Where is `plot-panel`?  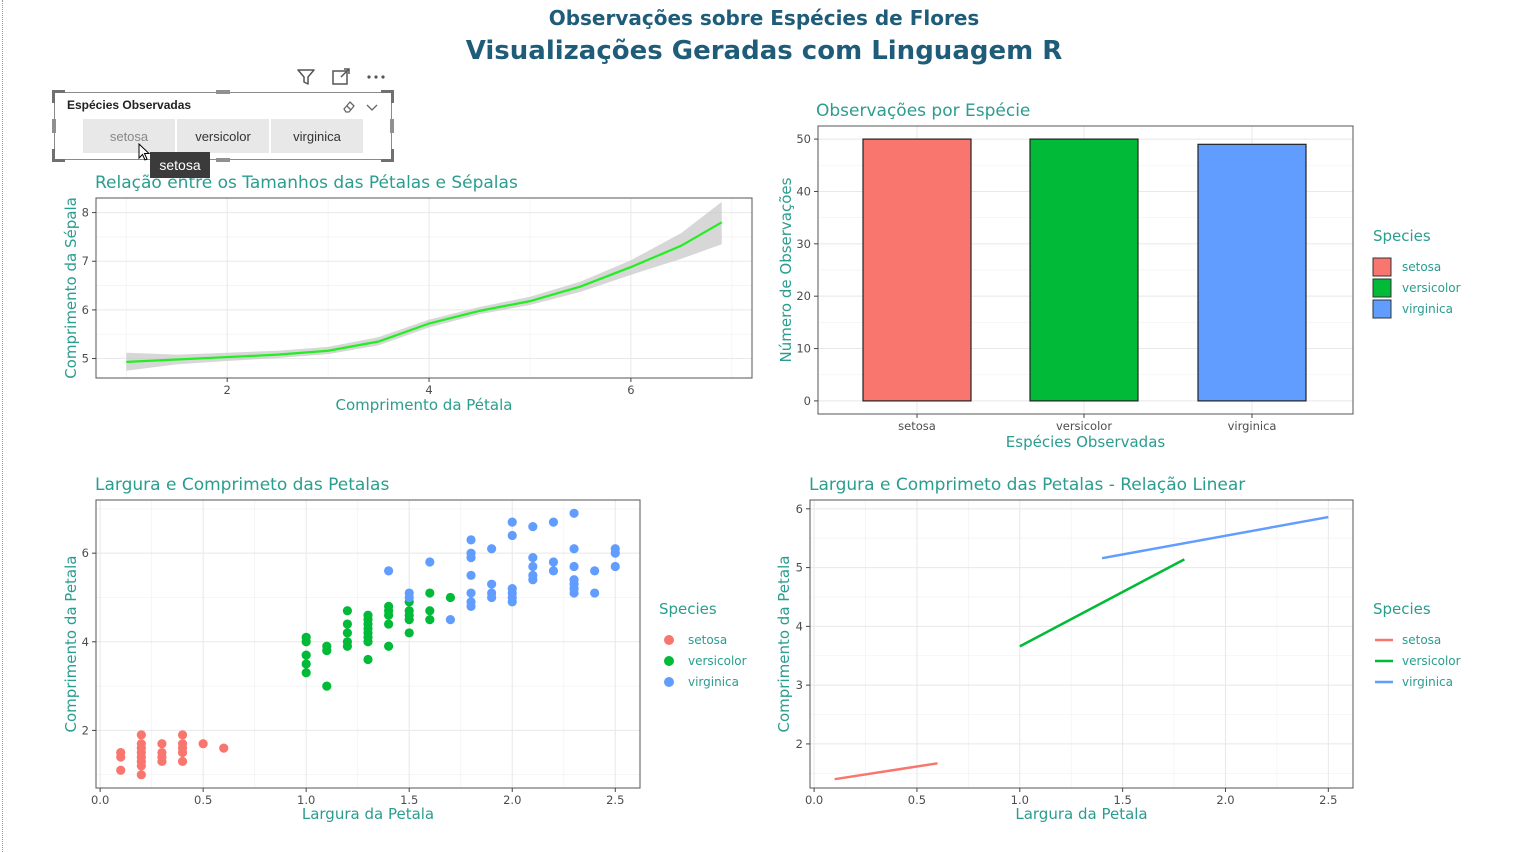 plot-panel is located at coordinates (424, 288).